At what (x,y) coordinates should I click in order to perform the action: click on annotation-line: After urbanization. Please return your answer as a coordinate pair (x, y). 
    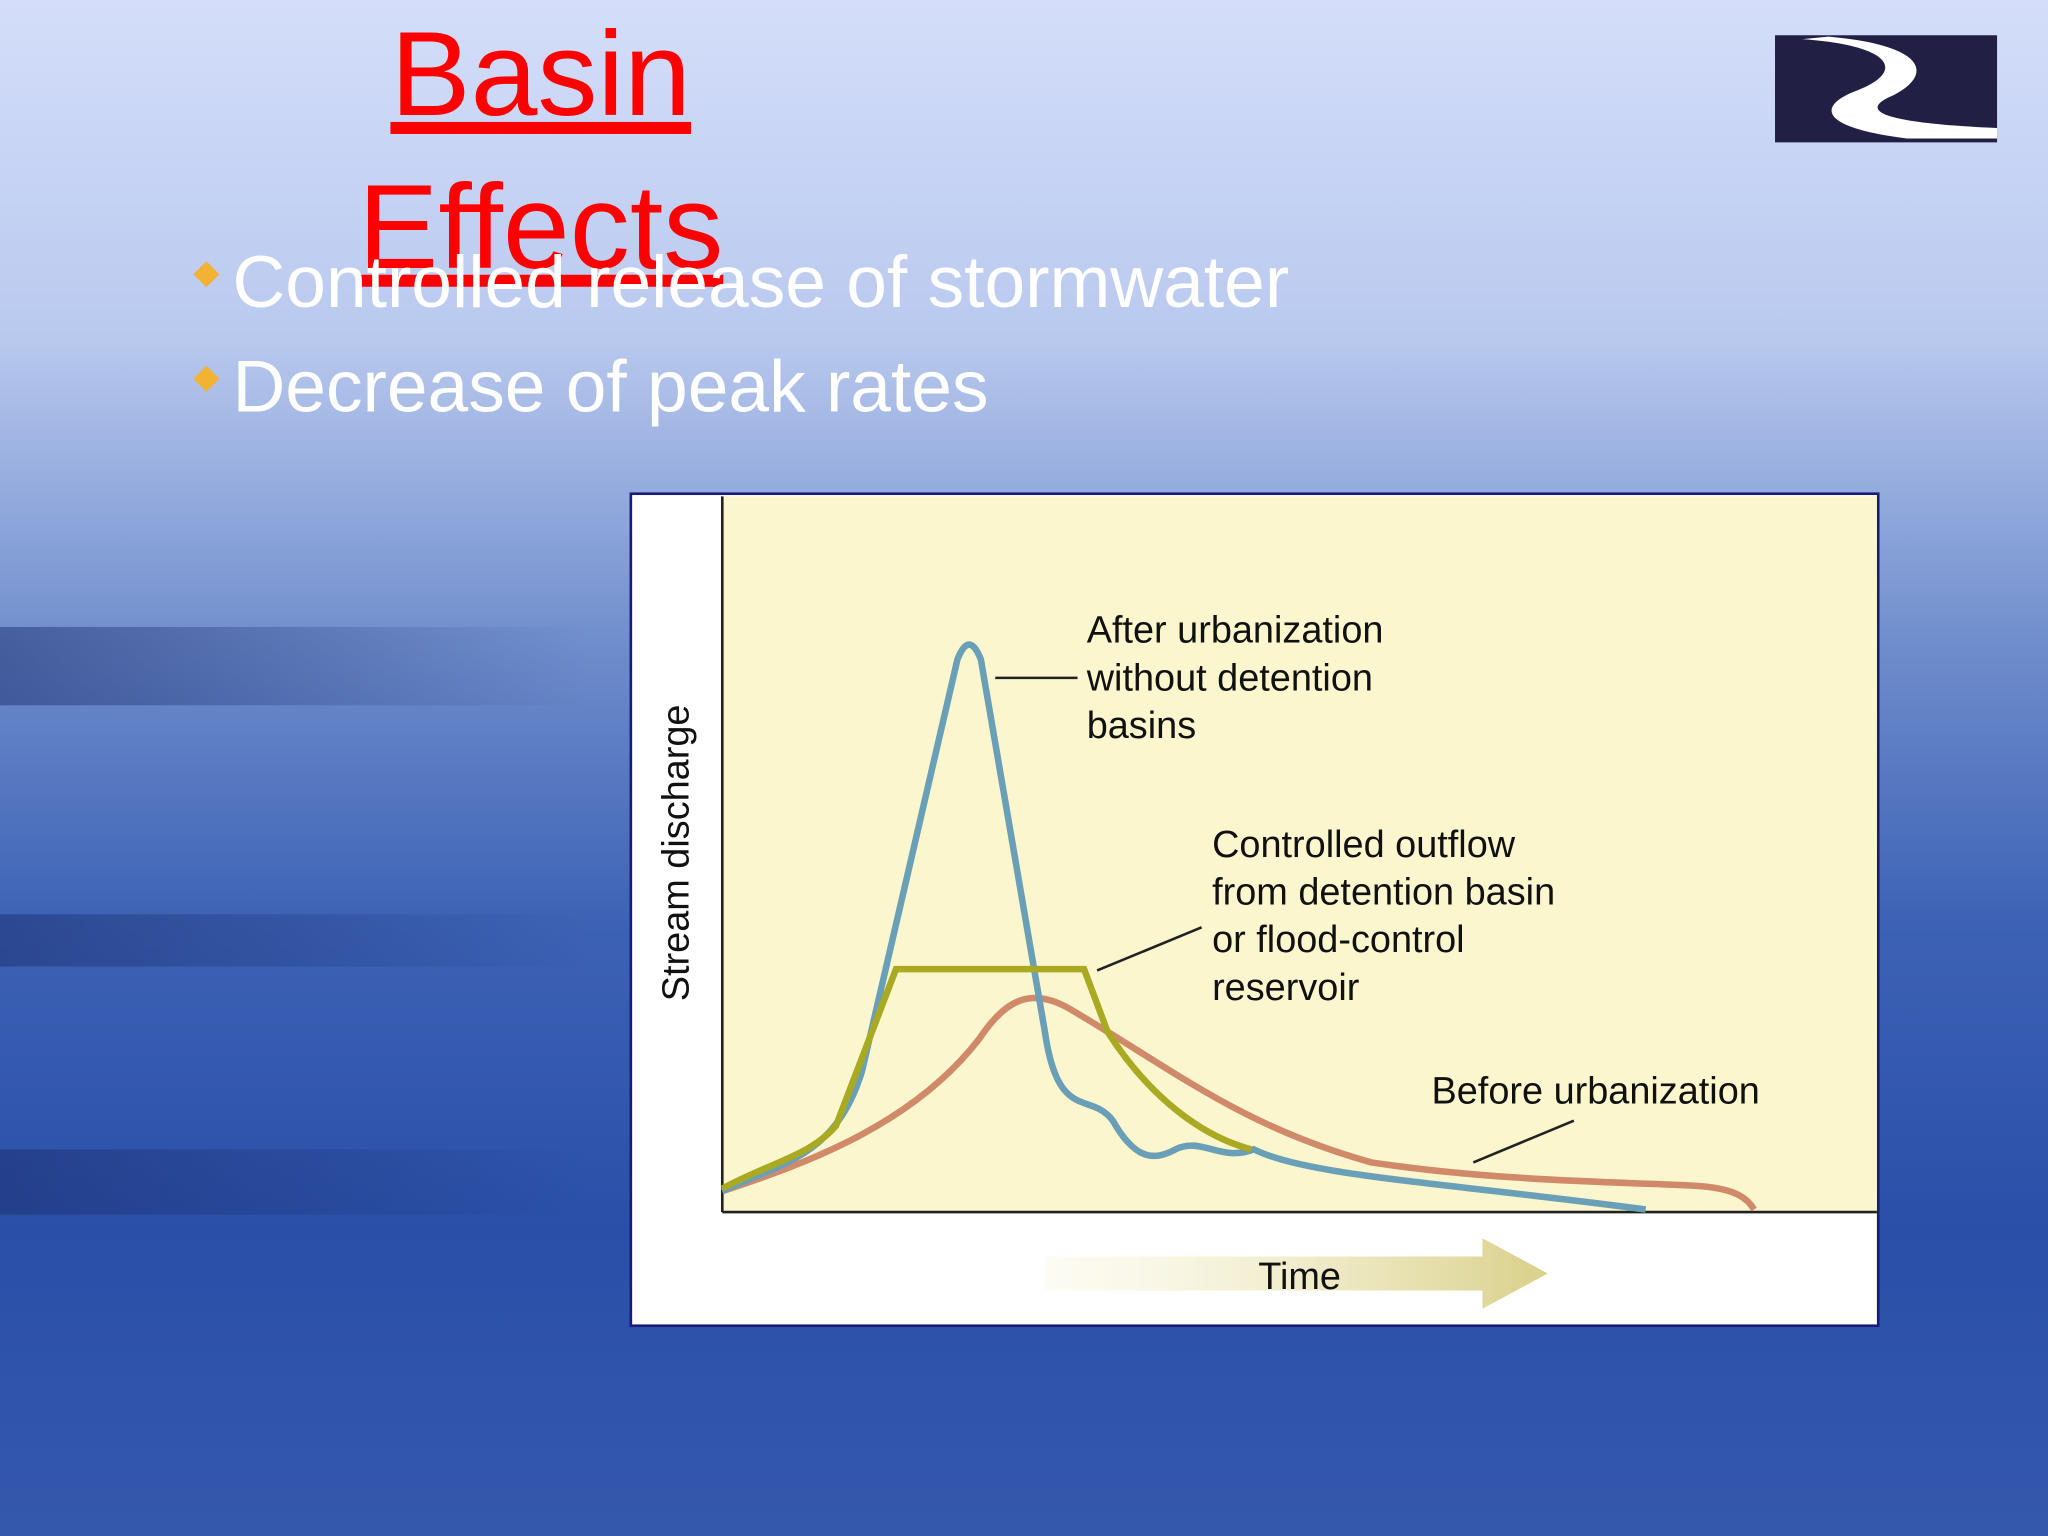
    Looking at the image, I should click on (1235, 631).